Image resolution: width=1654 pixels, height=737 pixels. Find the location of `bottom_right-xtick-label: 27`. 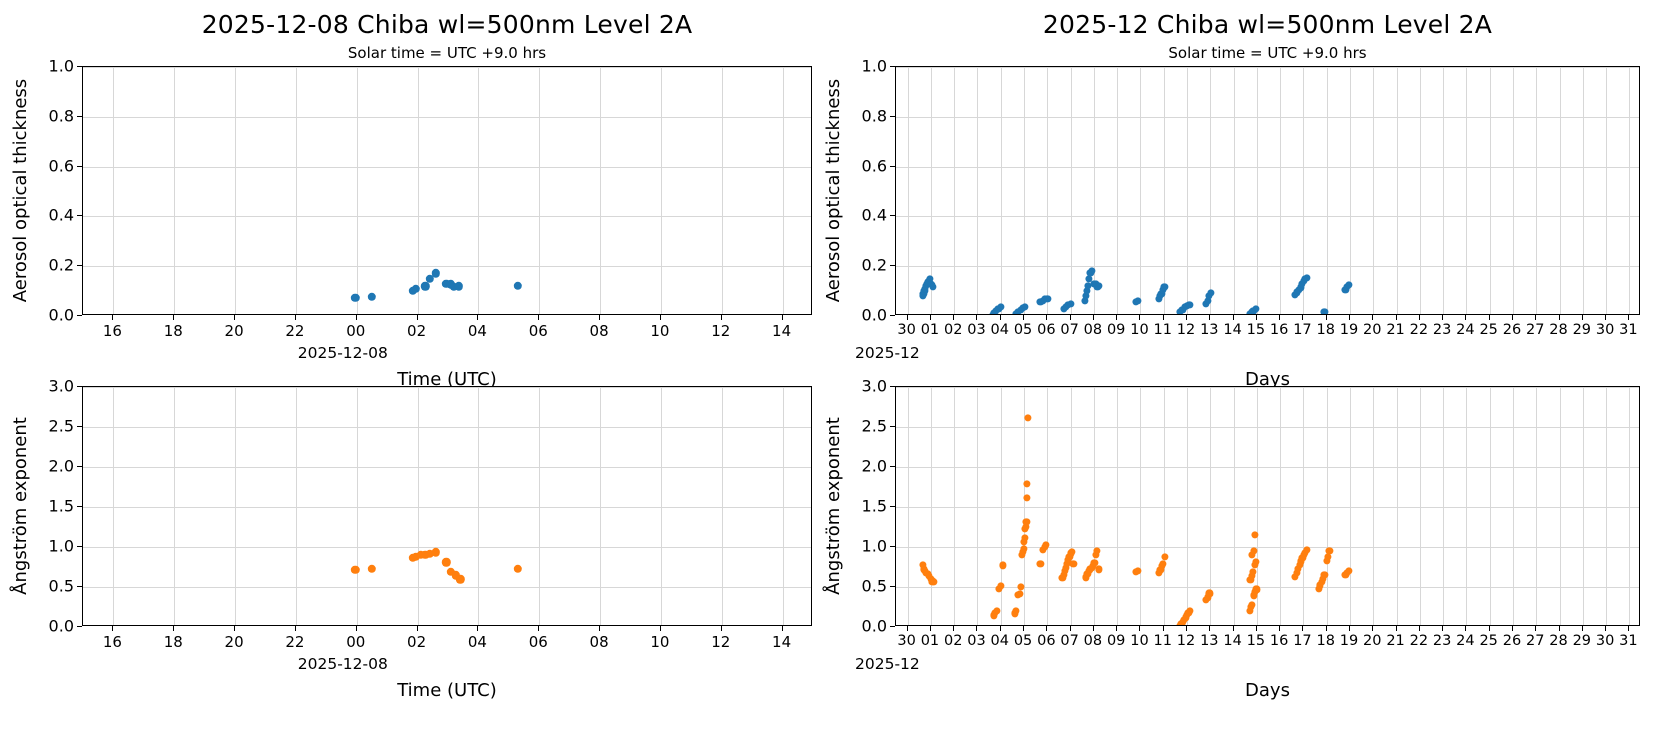

bottom_right-xtick-label: 27 is located at coordinates (1535, 641).